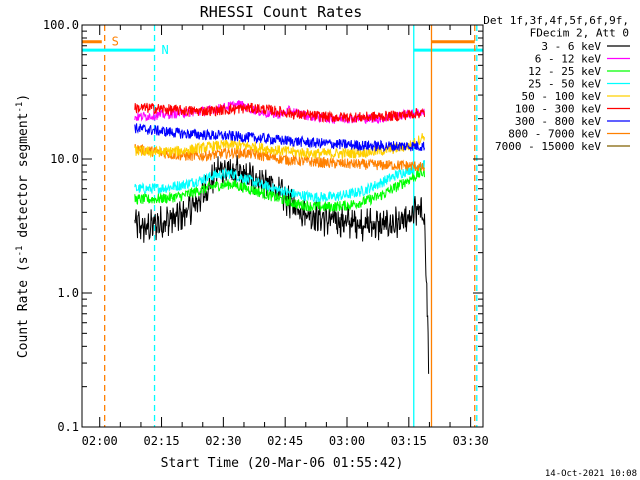  What do you see at coordinates (579, 33) in the screenshot?
I see `legend-header: FDecim 2, Att 0` at bounding box center [579, 33].